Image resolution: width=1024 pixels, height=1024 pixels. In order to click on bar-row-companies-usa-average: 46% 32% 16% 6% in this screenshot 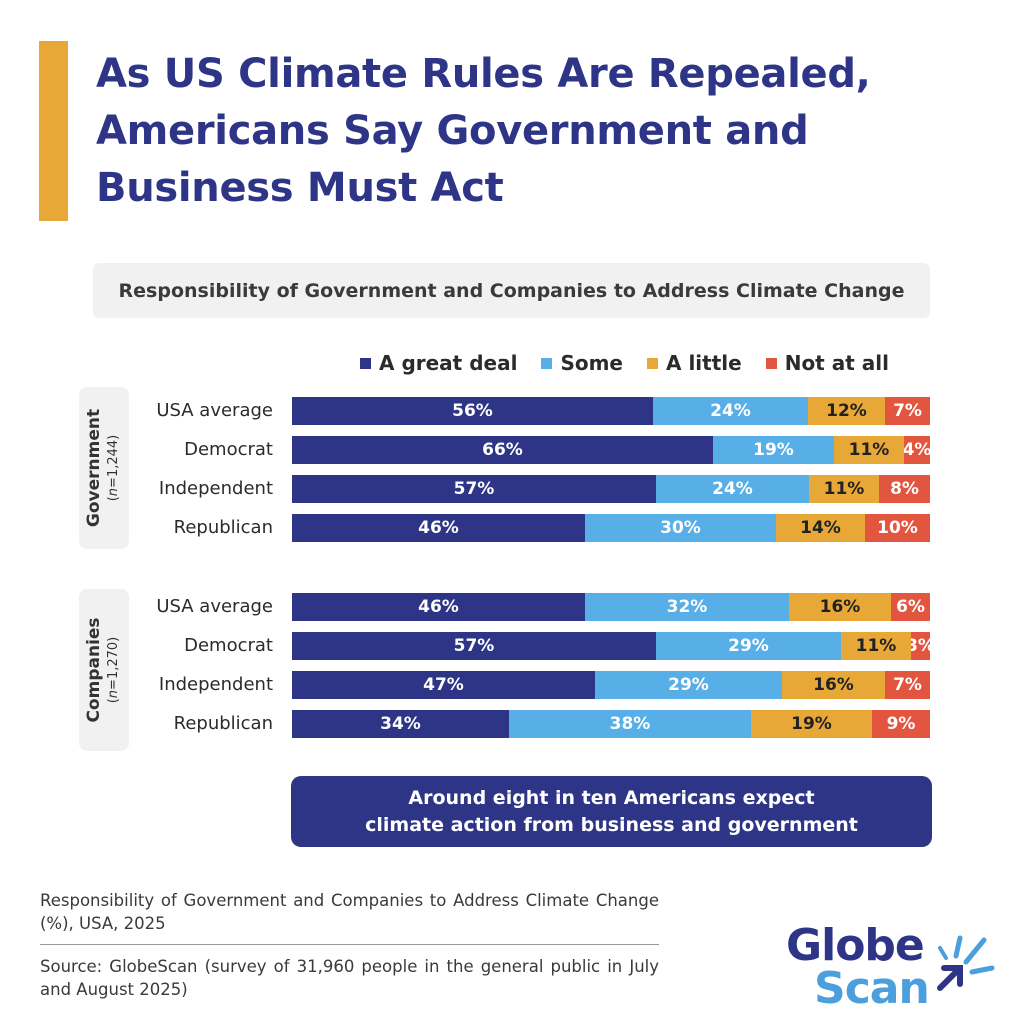, I will do `click(611, 607)`.